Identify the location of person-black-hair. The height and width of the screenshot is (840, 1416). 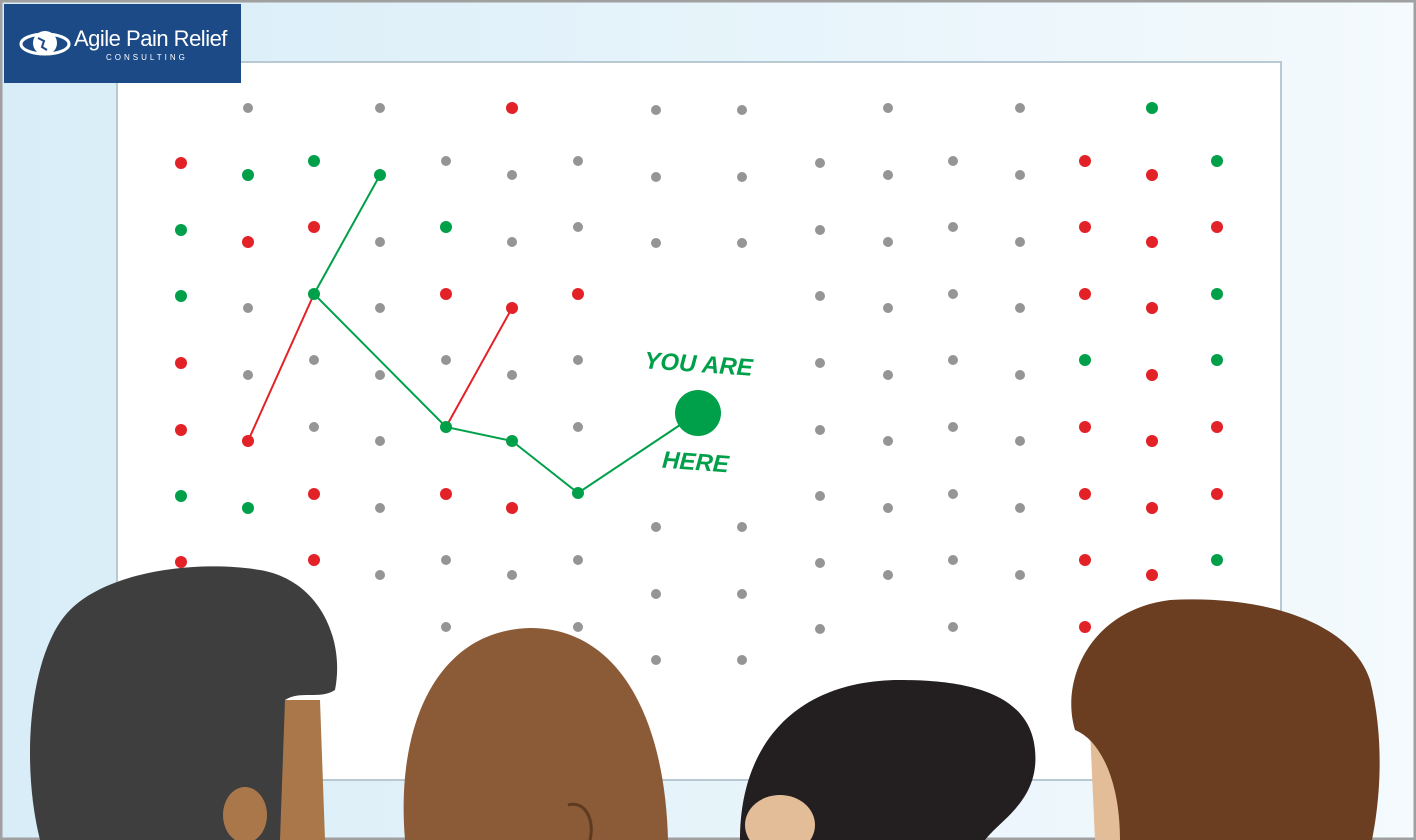
(888, 760).